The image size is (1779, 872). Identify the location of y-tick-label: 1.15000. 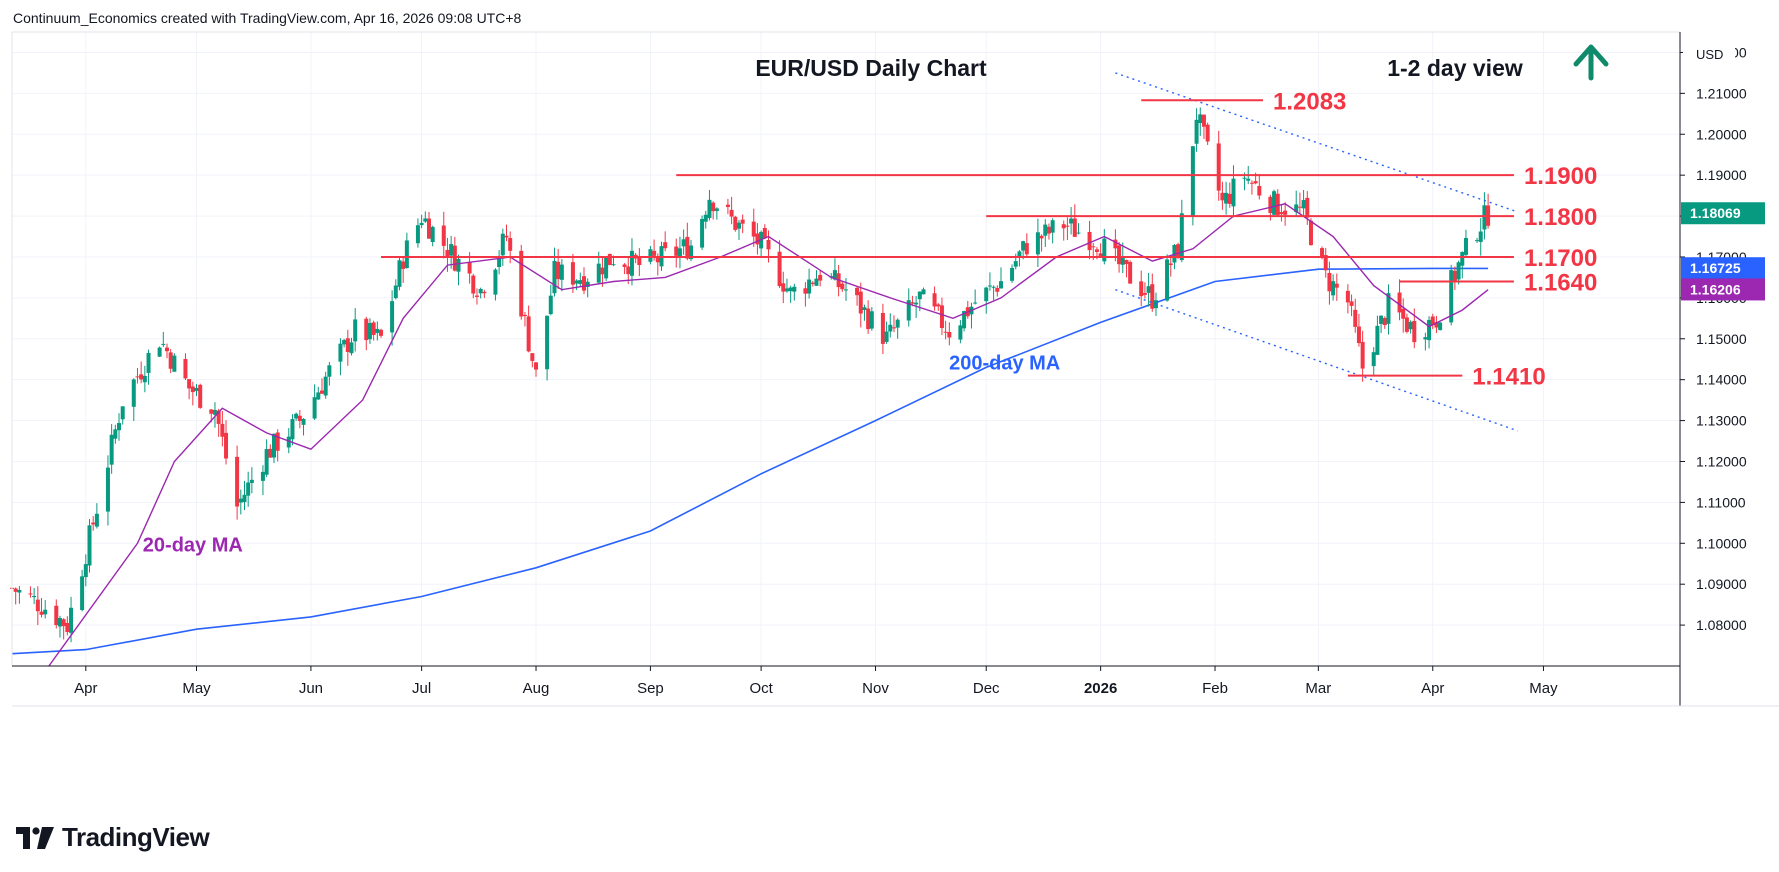
(1721, 339).